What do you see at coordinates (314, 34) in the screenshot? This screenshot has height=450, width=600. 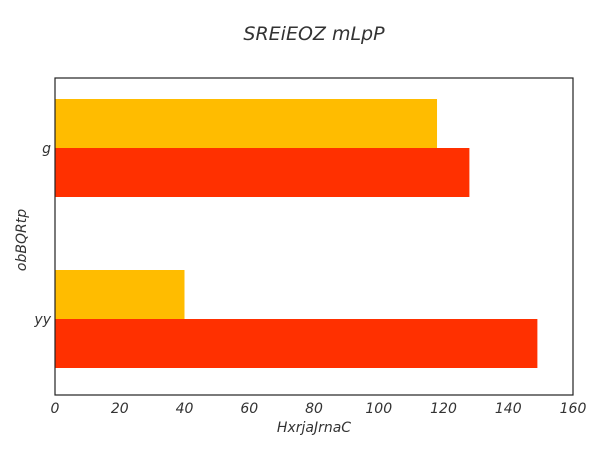 I see `chart-title: SREiEOZ mLpP` at bounding box center [314, 34].